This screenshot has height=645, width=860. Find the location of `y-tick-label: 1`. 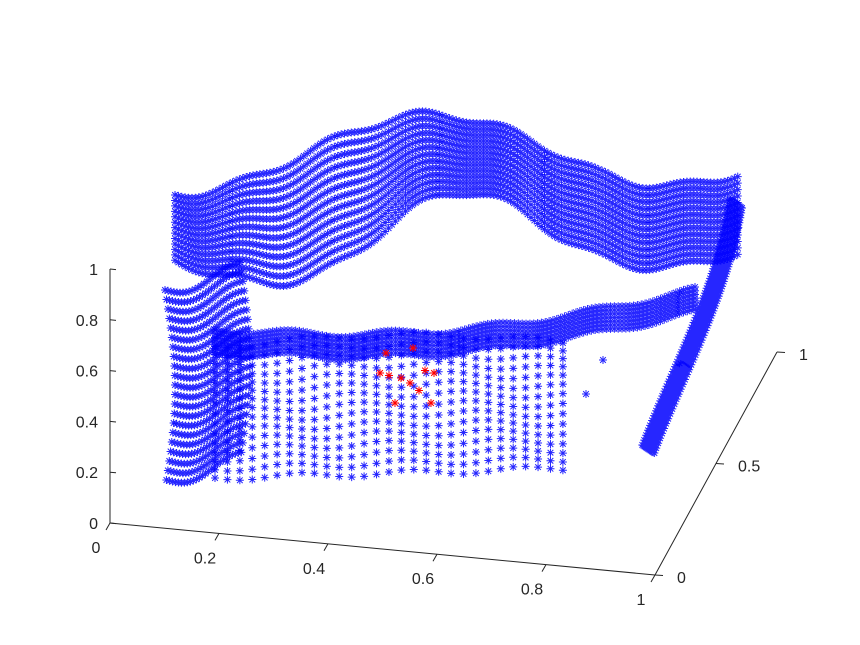

y-tick-label: 1 is located at coordinates (803, 355).